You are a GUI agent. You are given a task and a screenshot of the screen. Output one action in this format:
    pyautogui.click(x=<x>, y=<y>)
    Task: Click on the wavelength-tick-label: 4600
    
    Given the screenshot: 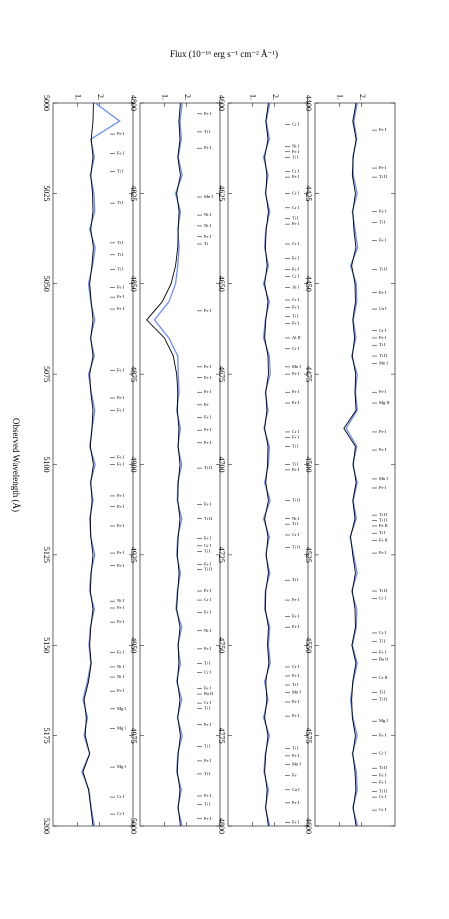 What is the action you would take?
    pyautogui.click(x=221, y=103)
    